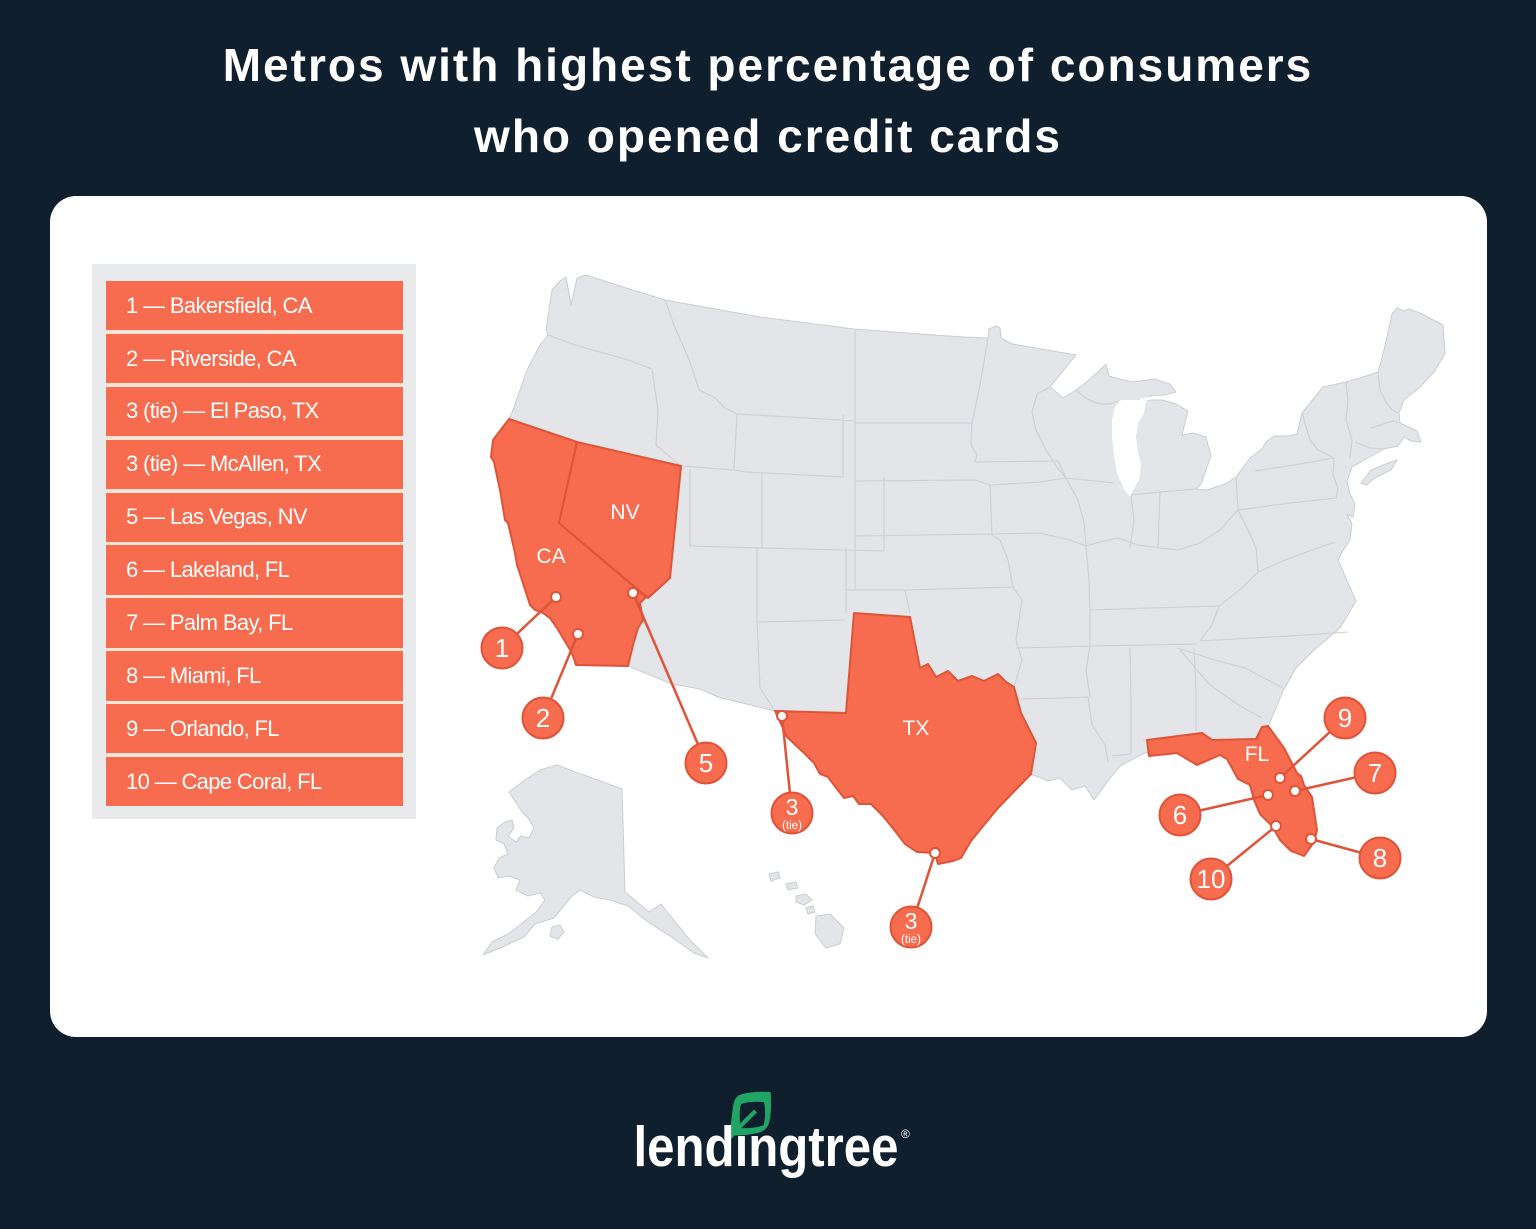 This screenshot has width=1536, height=1229. Describe the element at coordinates (543, 718) in the screenshot. I see `svg-text: 2` at that location.